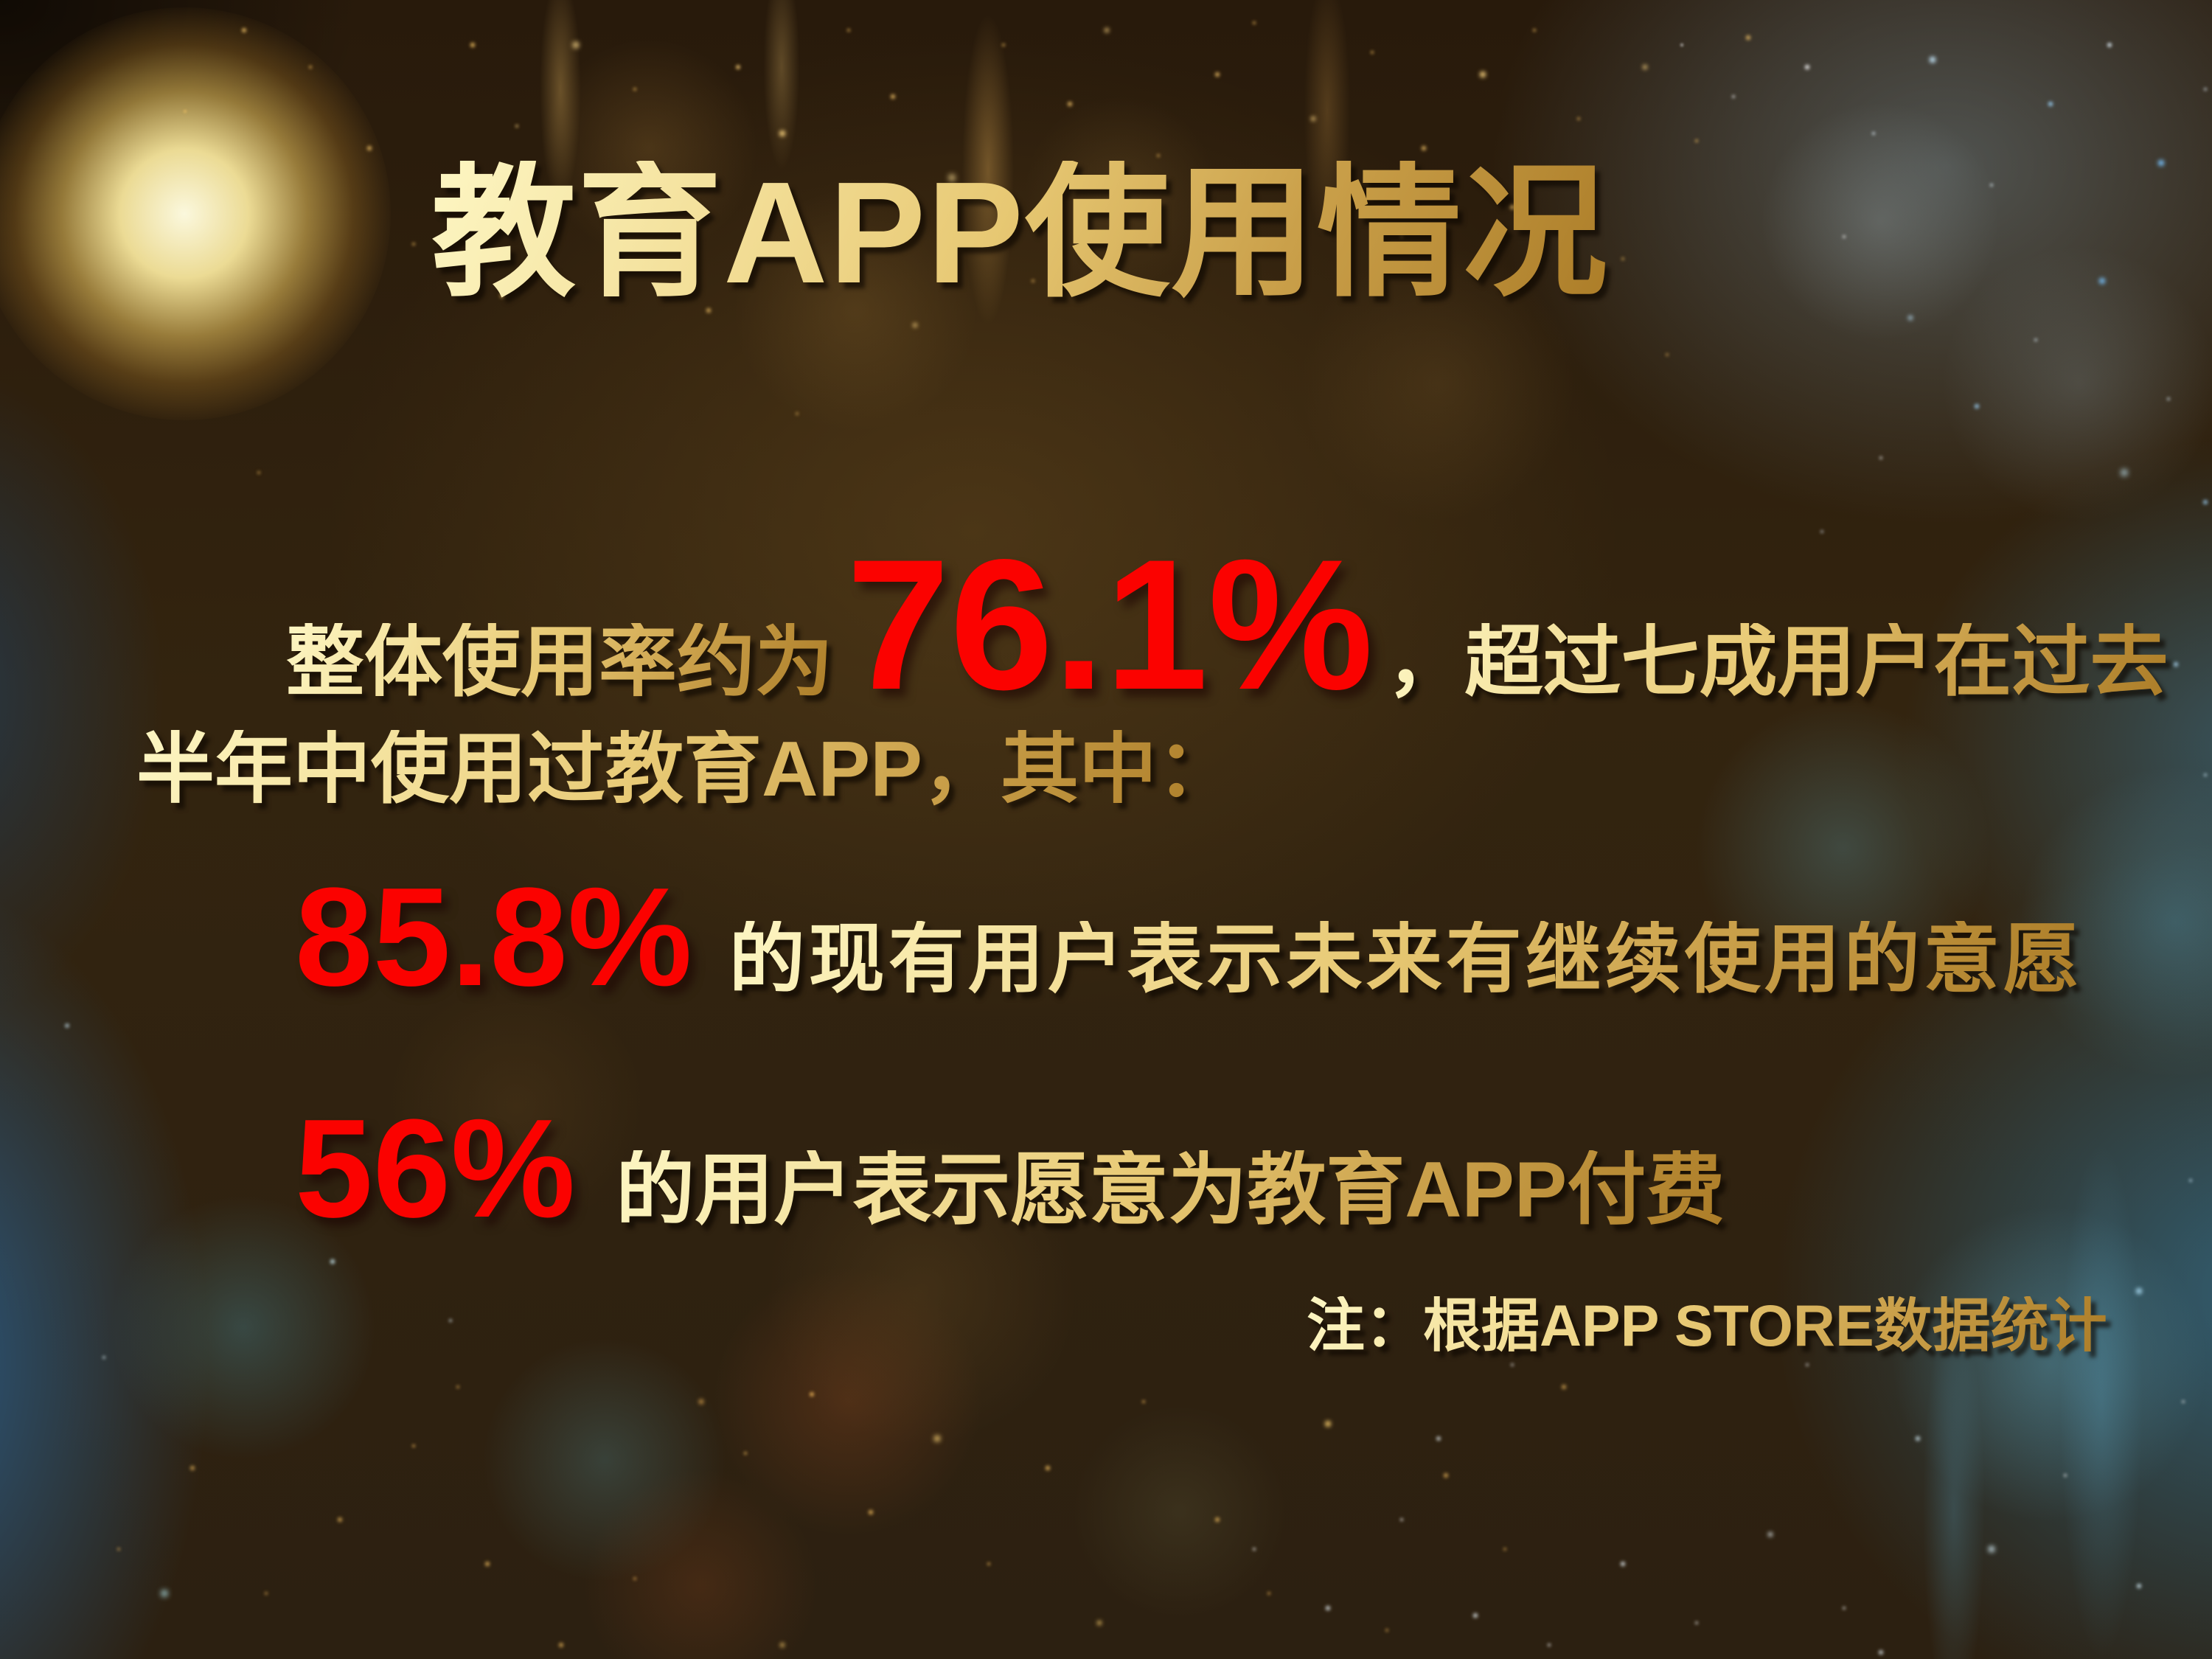 The image size is (2212, 1659). I want to click on overall-usage-suffix: ，超过七成用户在过去, so click(1777, 662).